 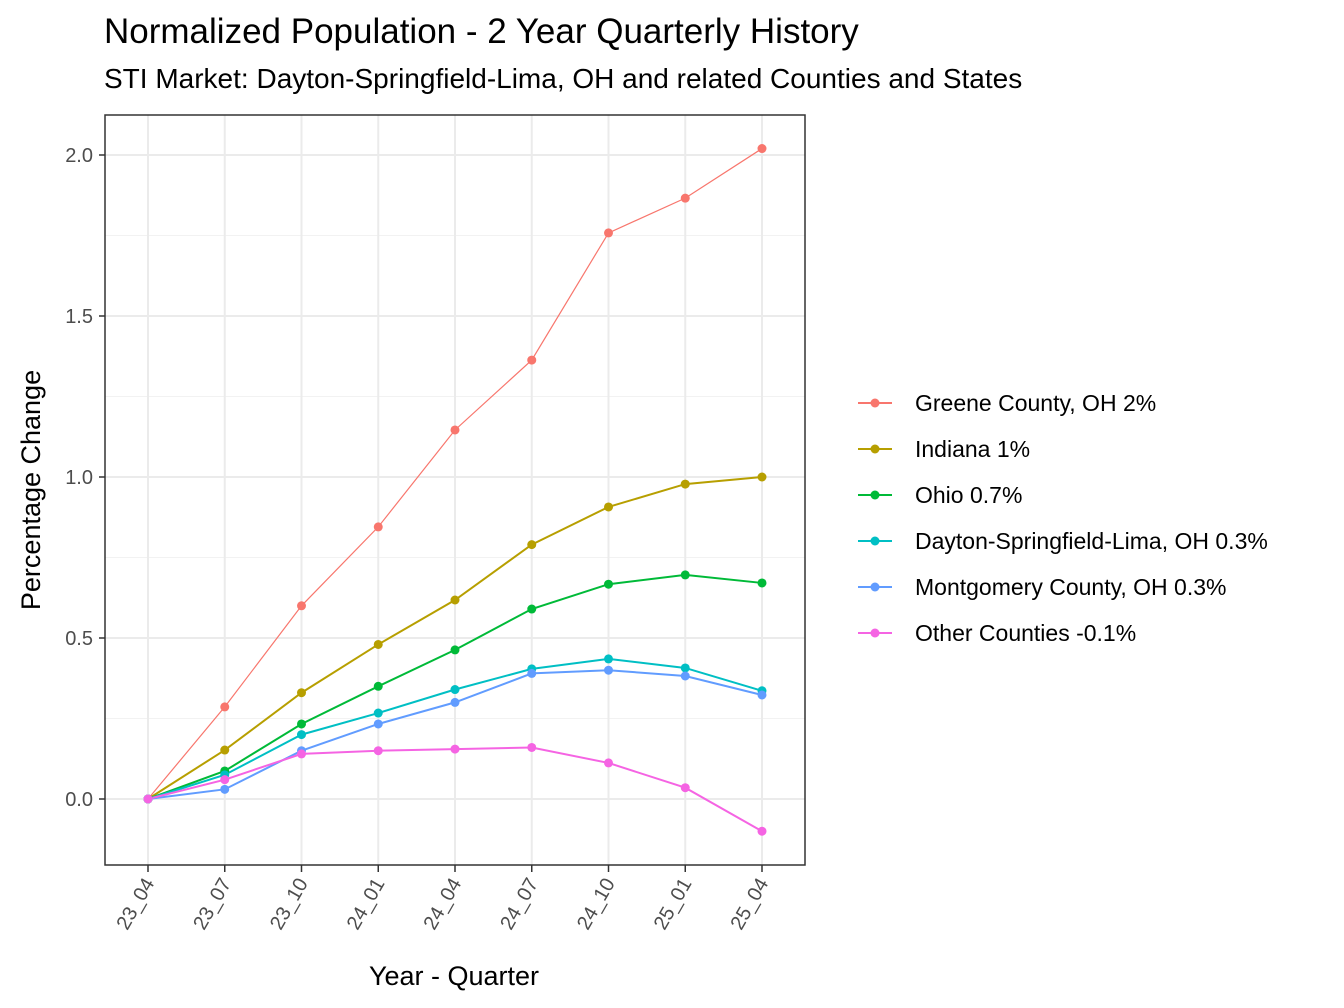 I want to click on legend-item: Greene County, OH 2%, so click(x=1061, y=403).